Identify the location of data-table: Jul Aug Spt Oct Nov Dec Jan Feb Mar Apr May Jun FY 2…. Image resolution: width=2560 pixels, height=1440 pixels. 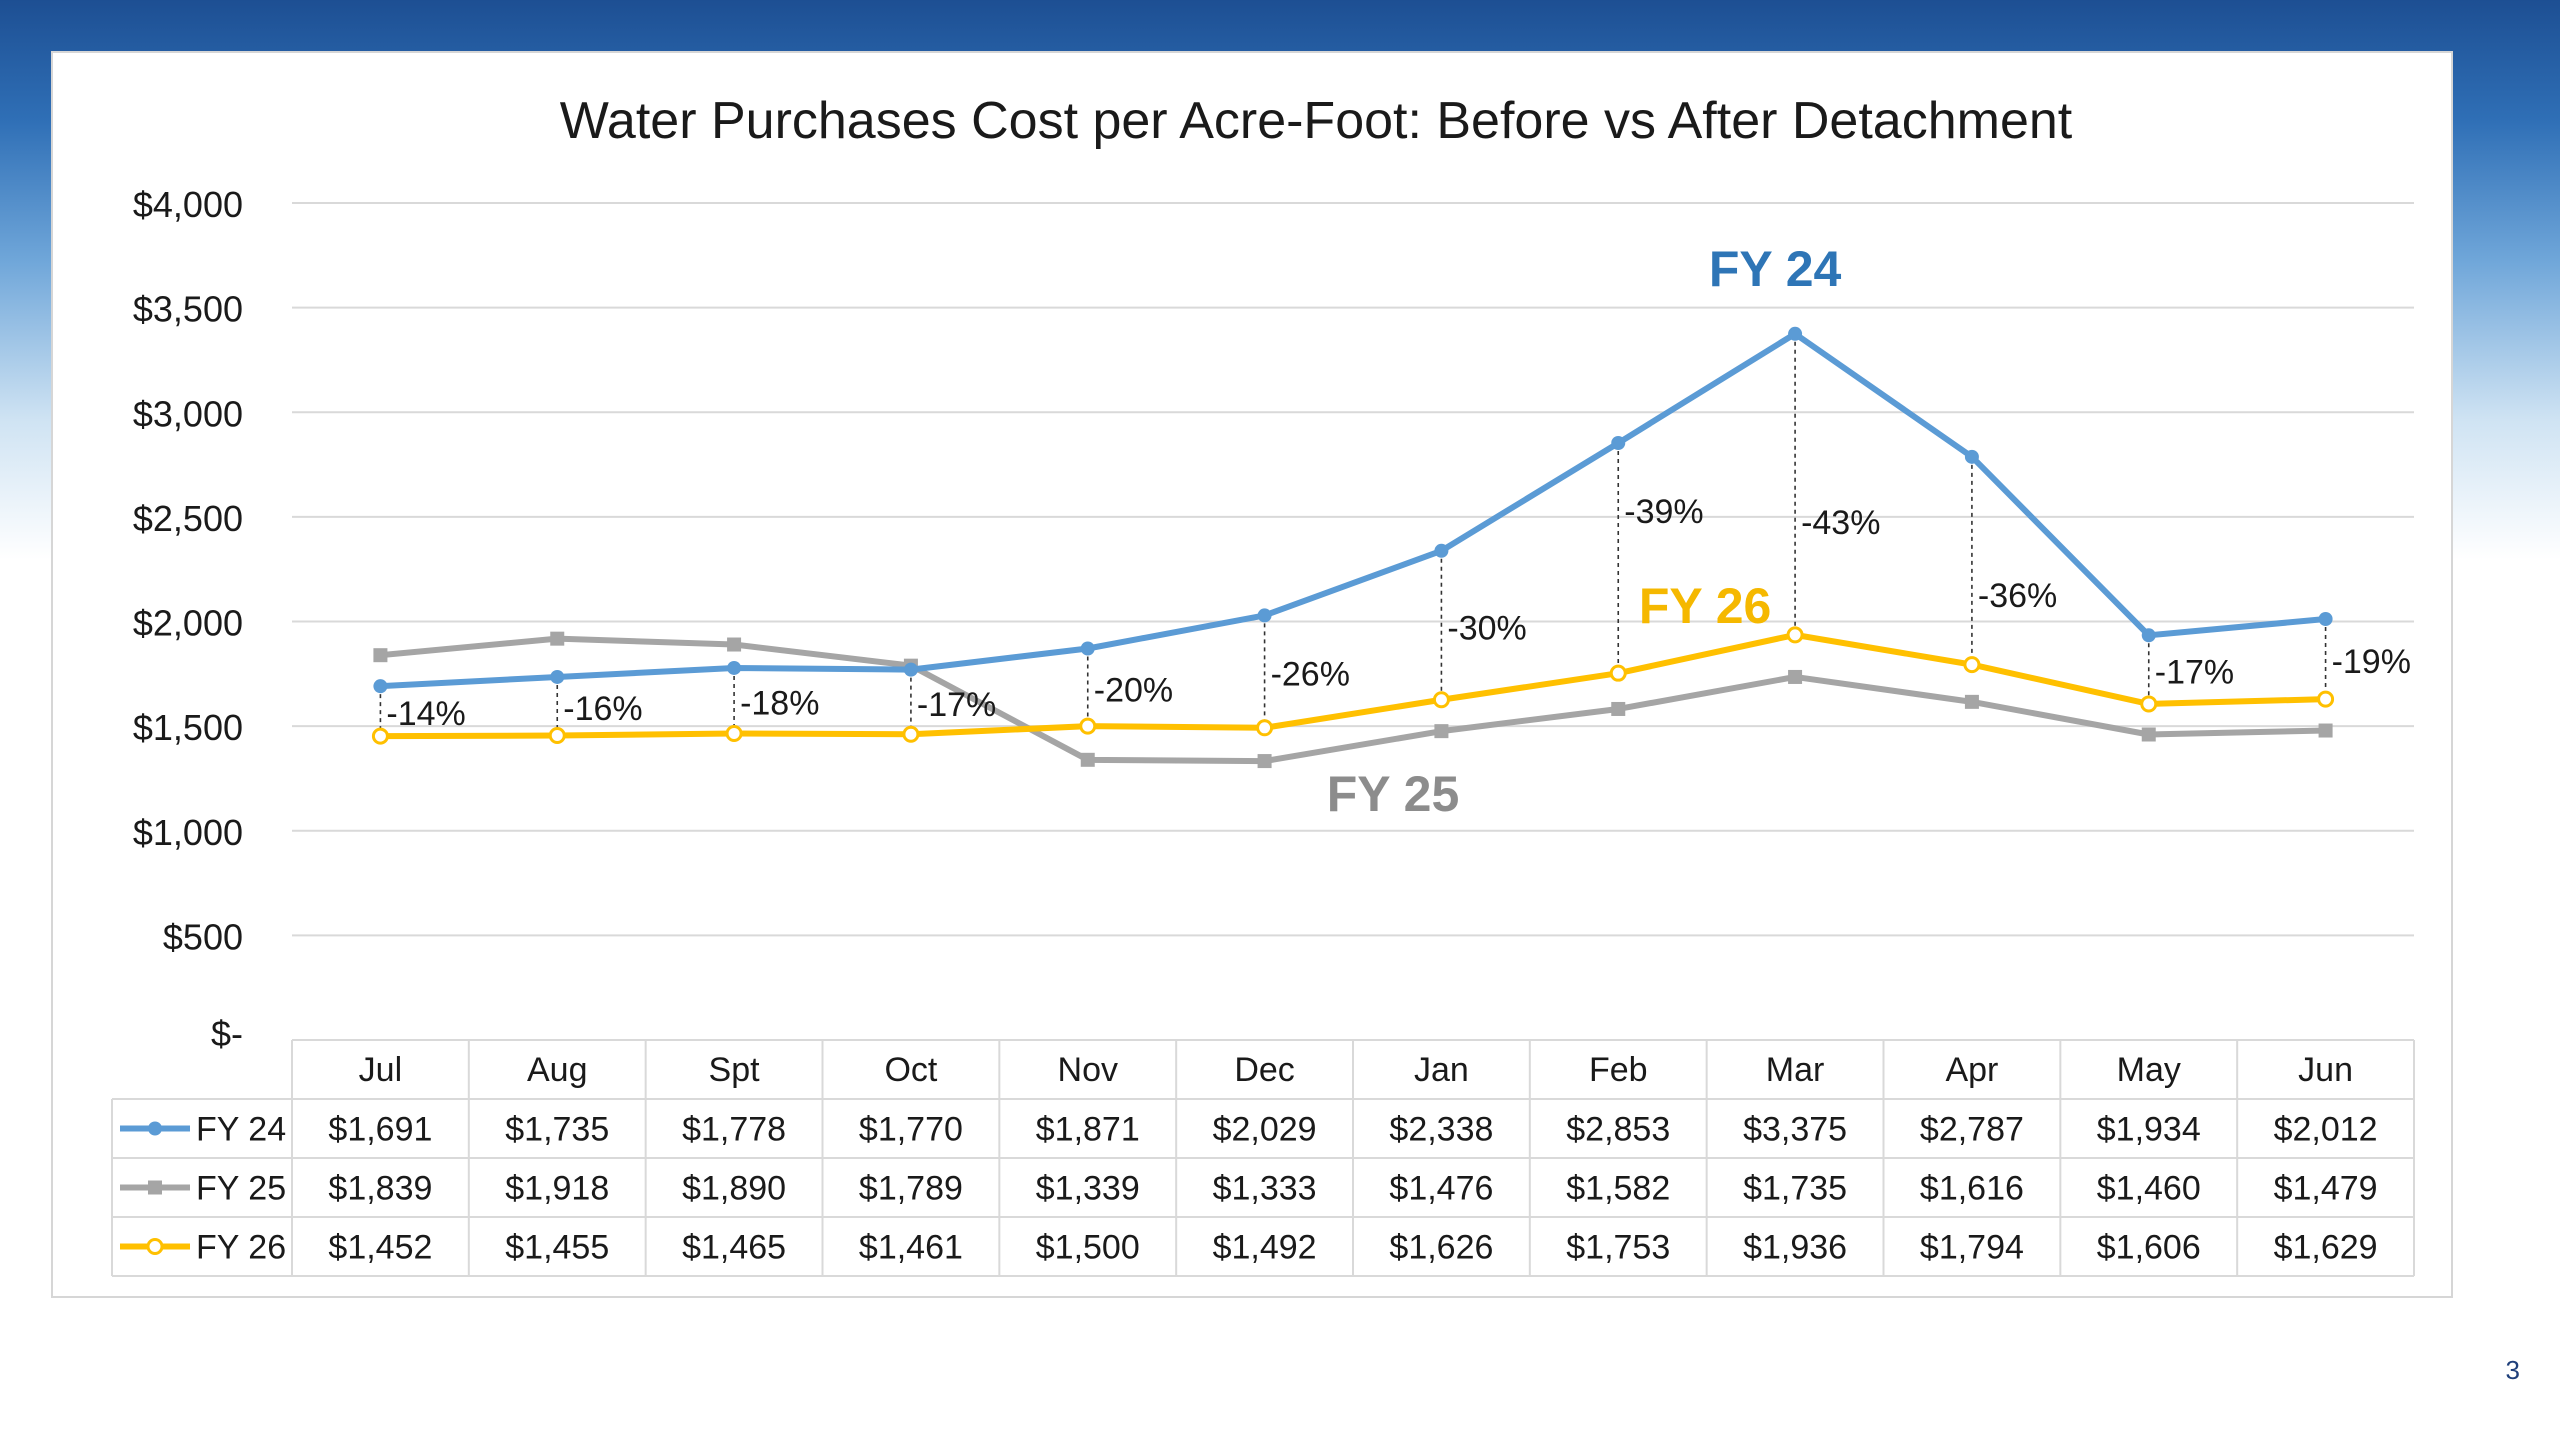
(1263, 1158).